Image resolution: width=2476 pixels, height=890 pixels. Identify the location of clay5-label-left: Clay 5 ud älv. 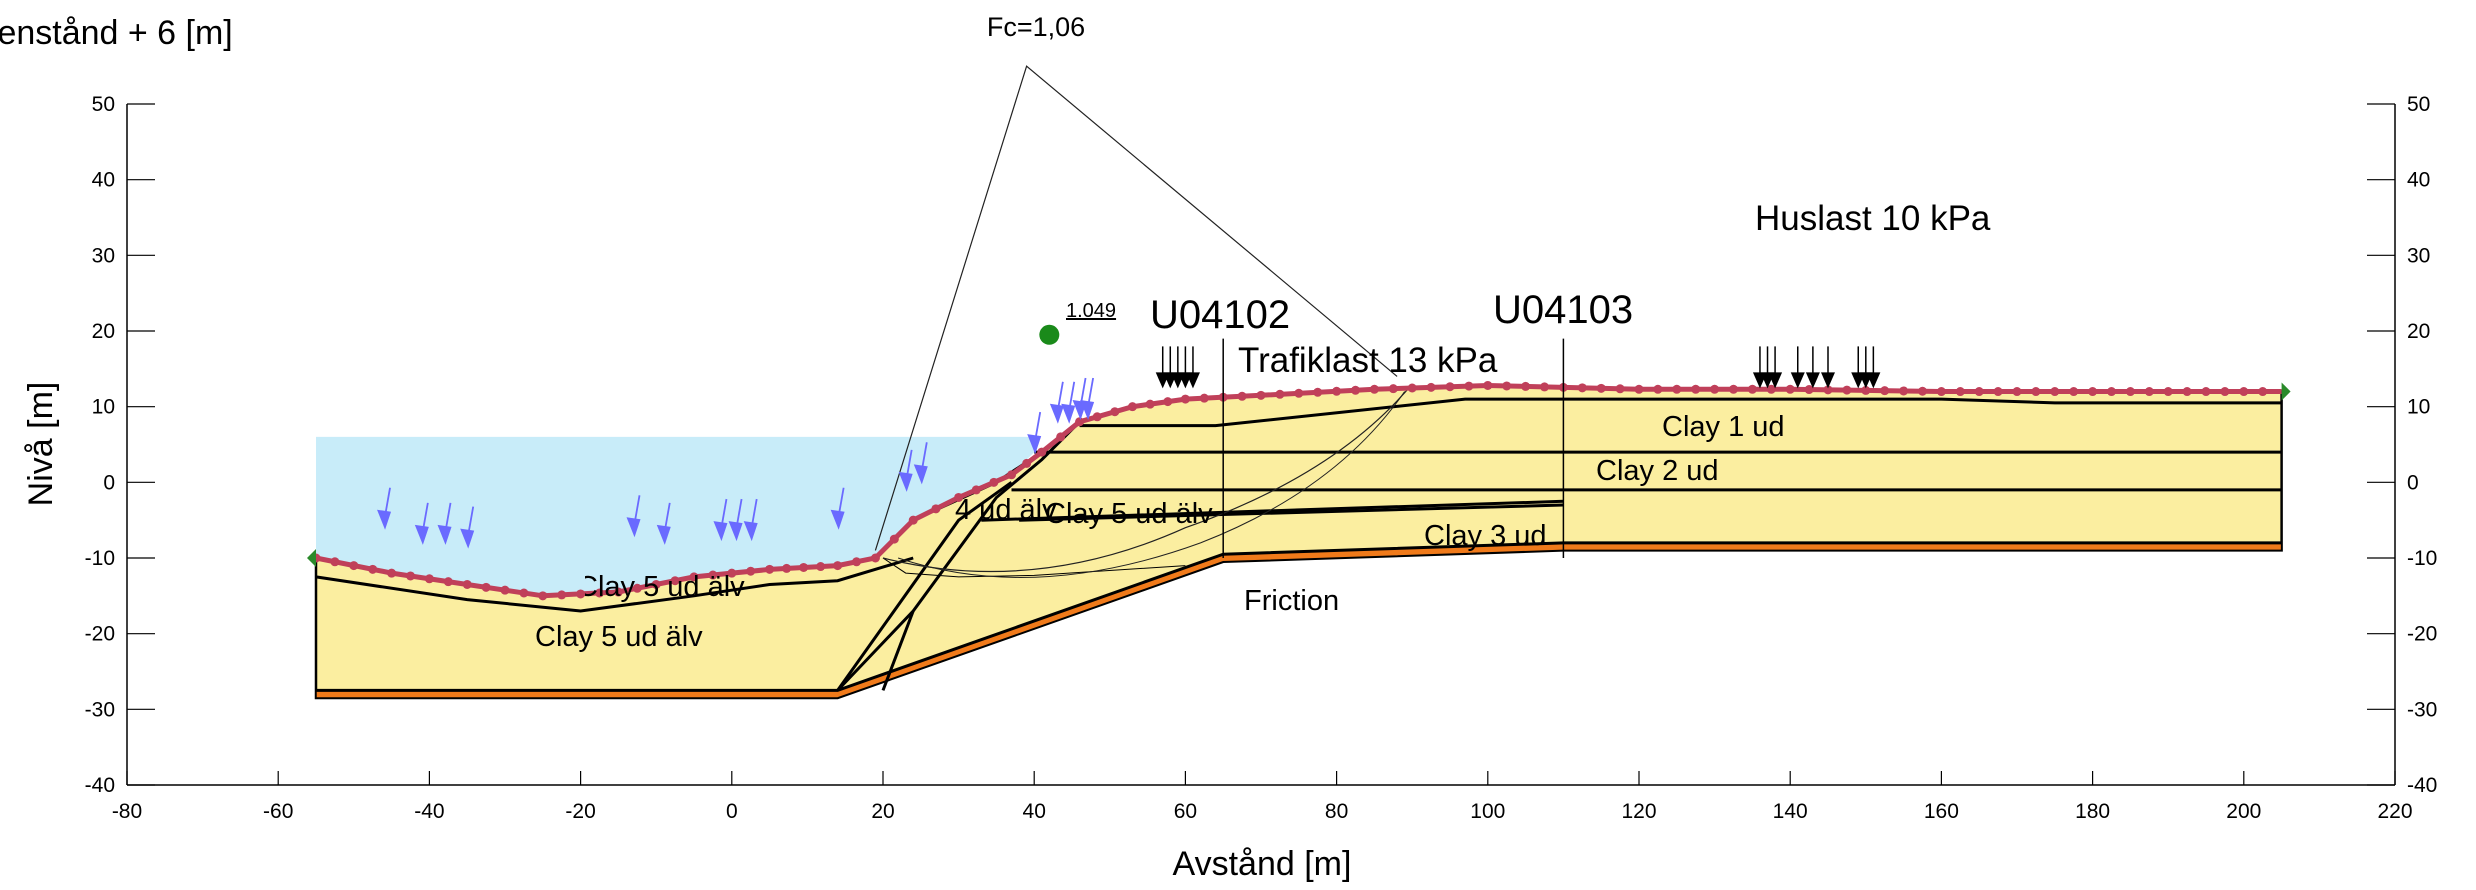
(619, 637).